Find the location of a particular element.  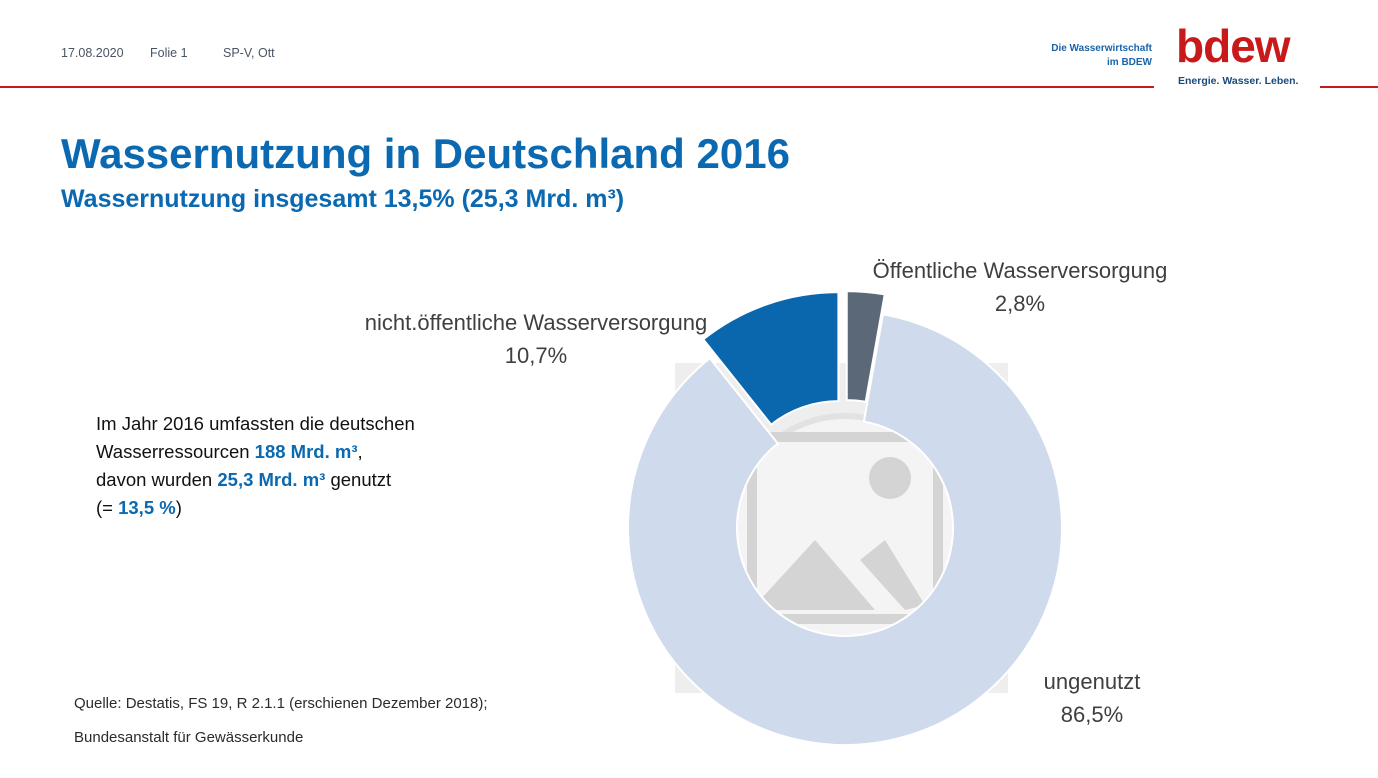

info-line-3: davon wurden 25,3 Mrd. m³ genutzt is located at coordinates (255, 480).